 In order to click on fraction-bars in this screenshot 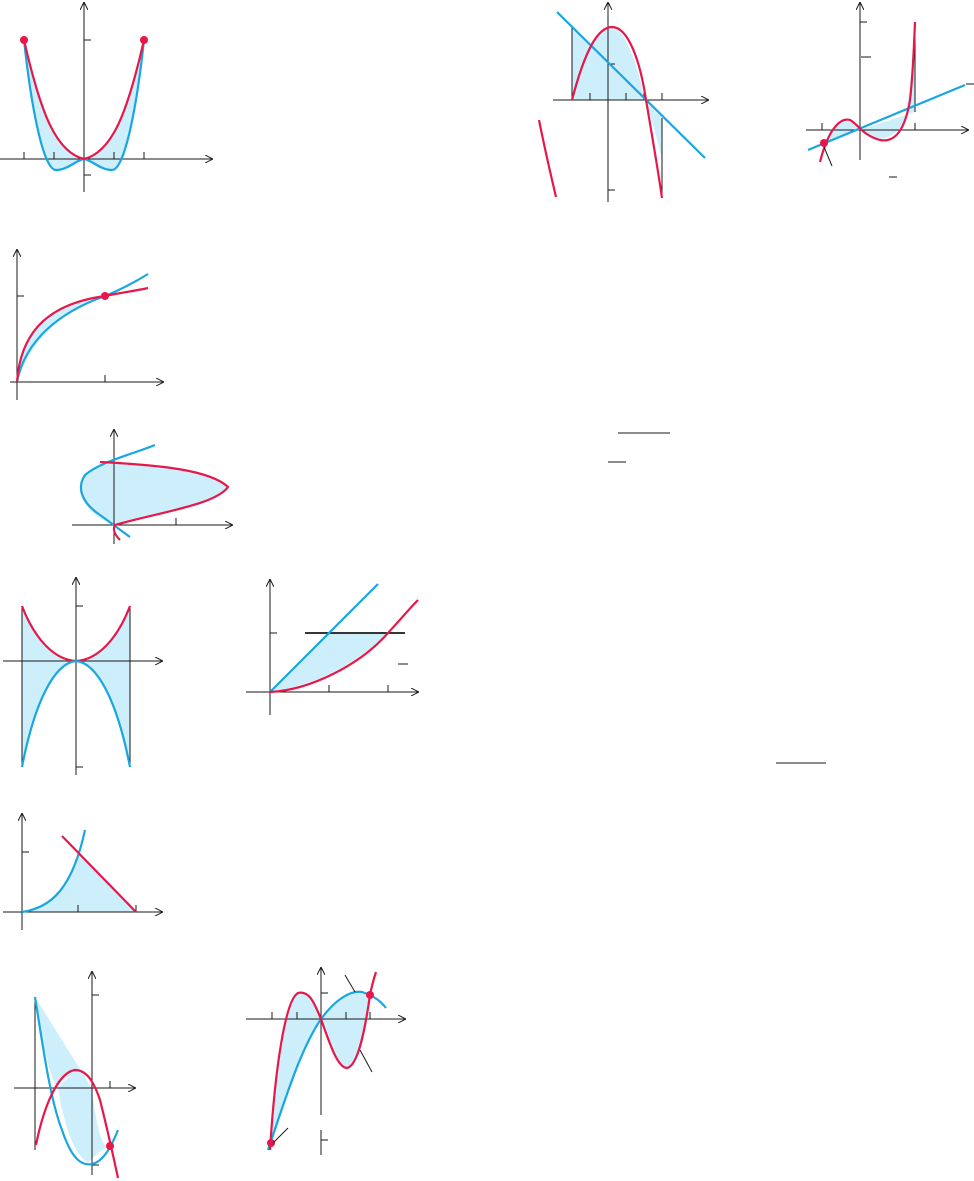, I will do `click(717, 598)`.